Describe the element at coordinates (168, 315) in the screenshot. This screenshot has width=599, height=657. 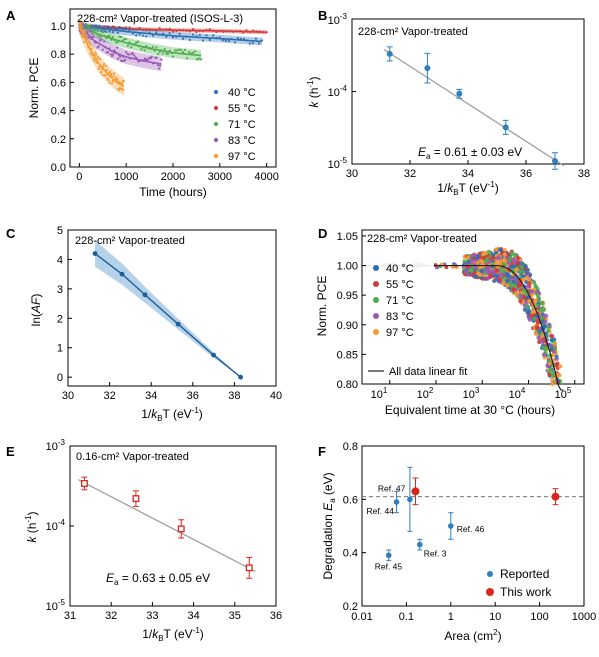
I see `c-line` at that location.